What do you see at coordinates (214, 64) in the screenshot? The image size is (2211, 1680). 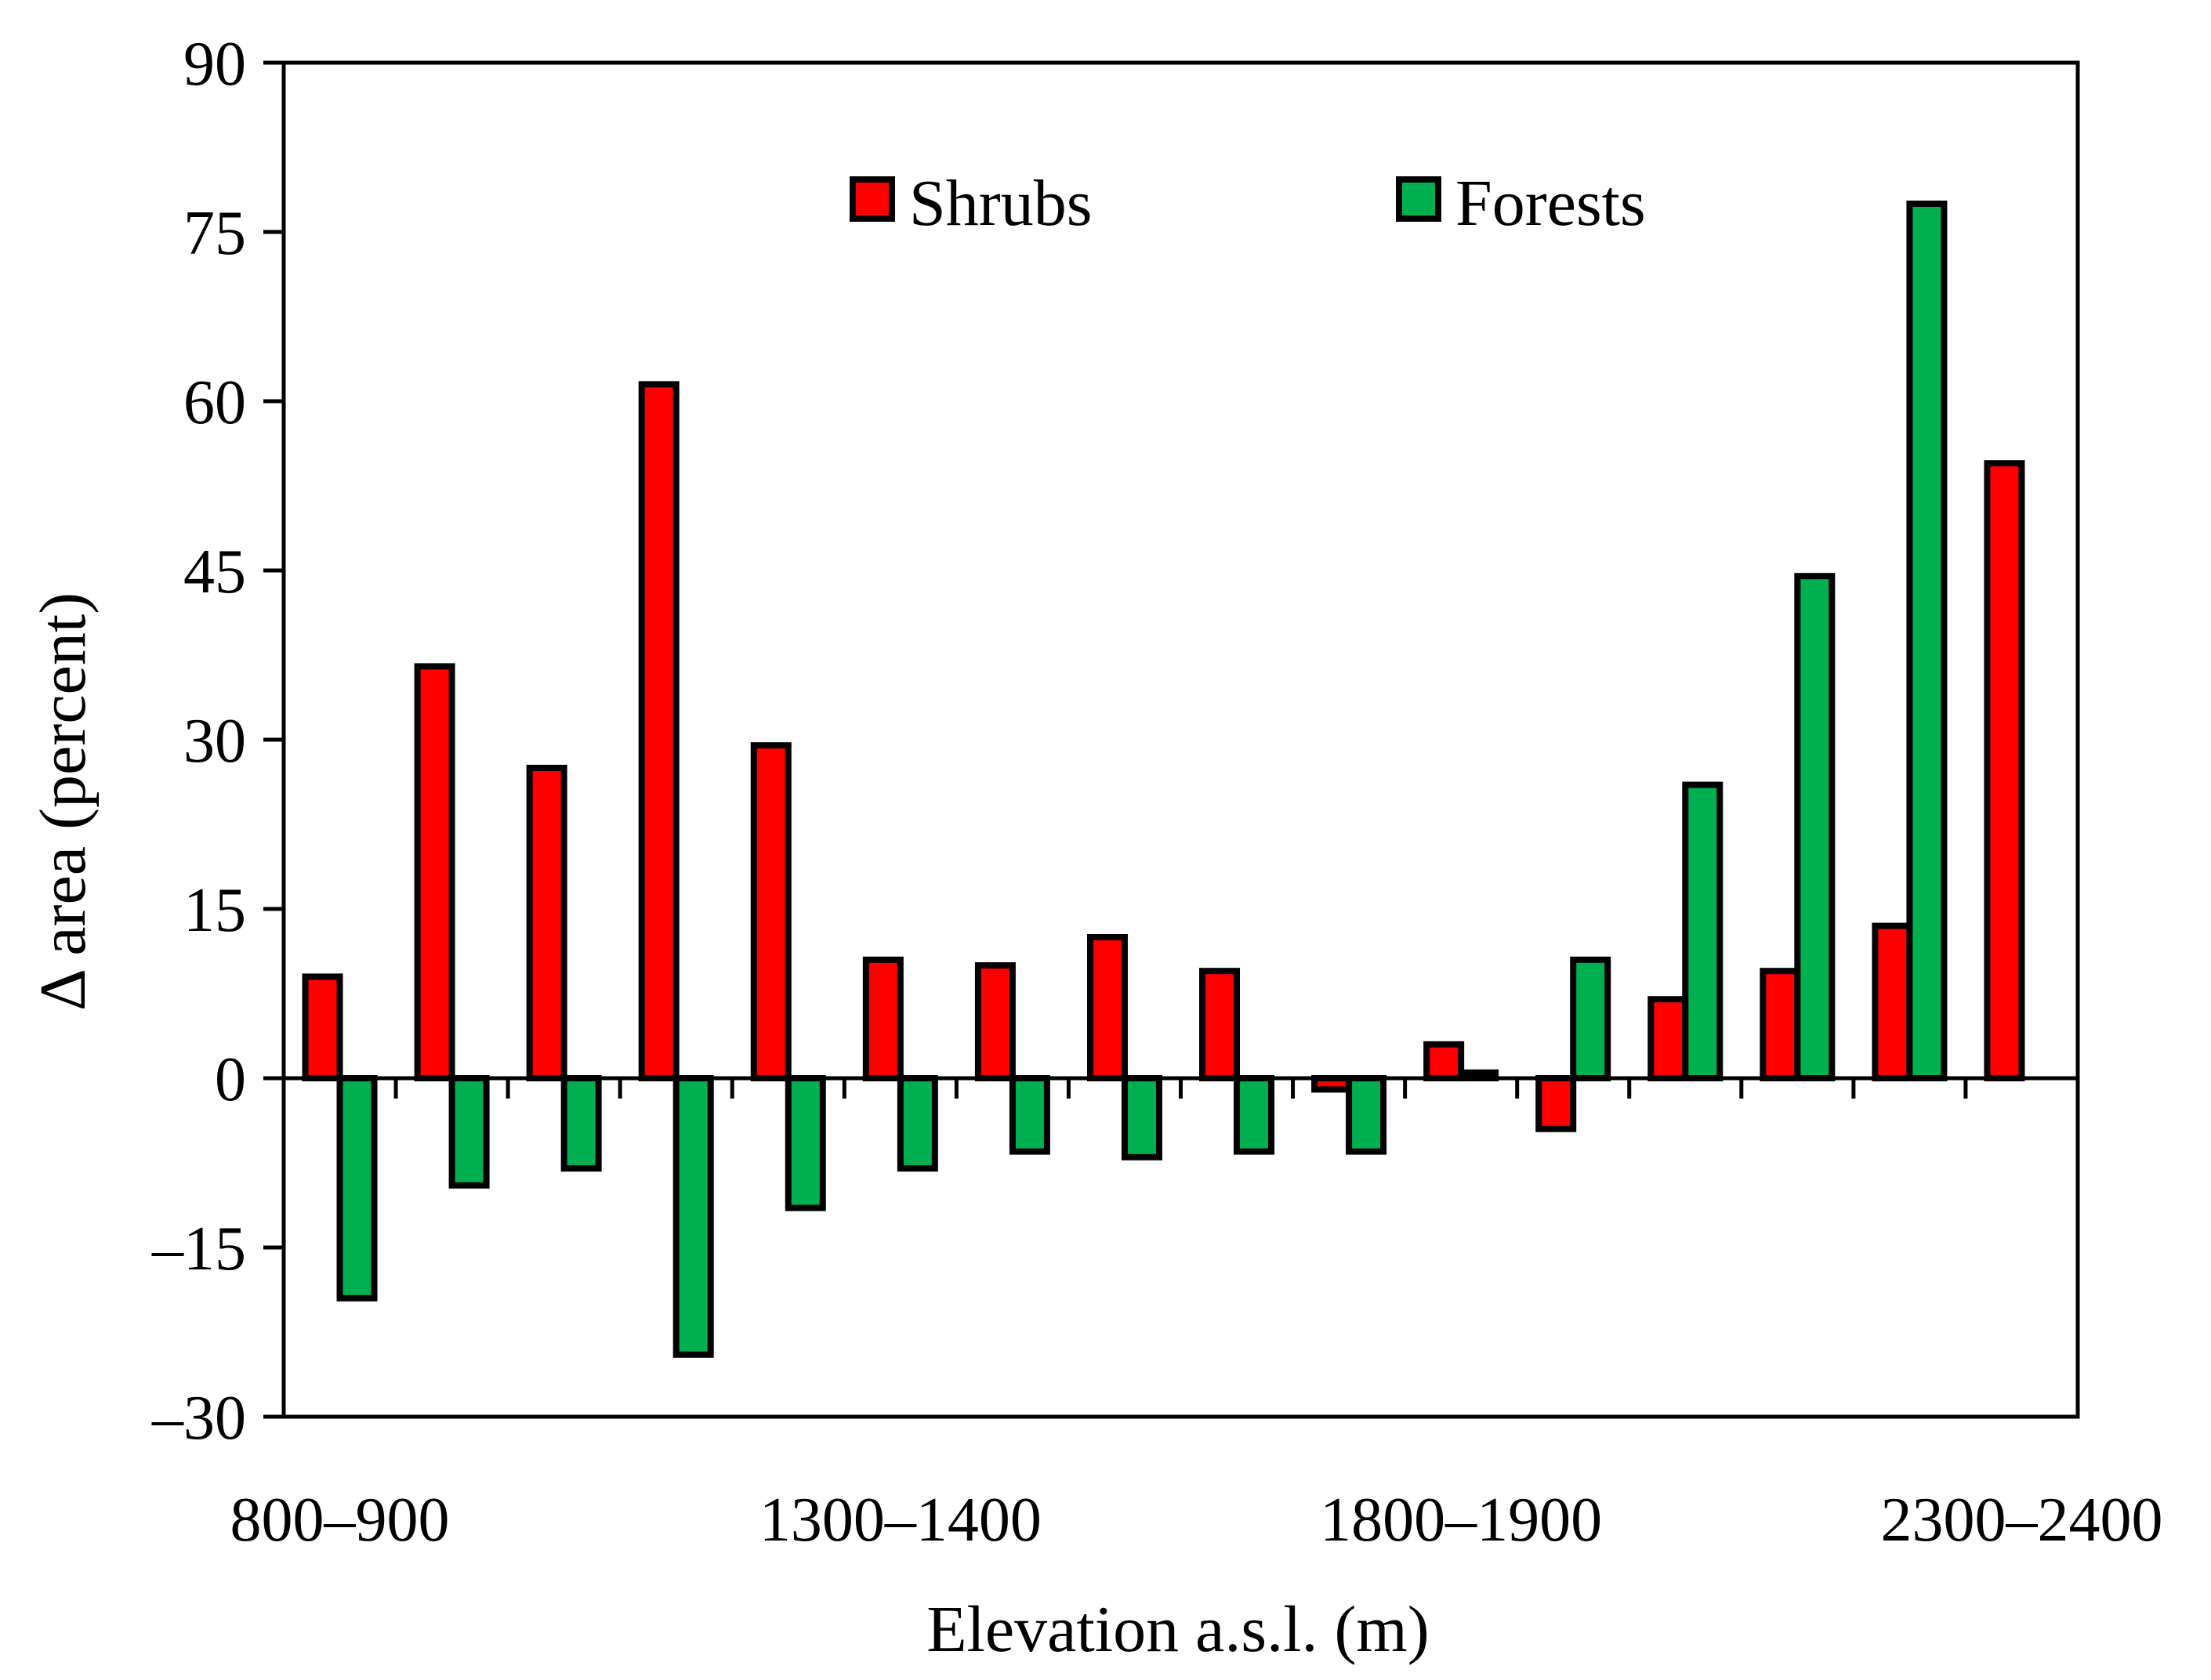 I see `y-tick-label: 90` at bounding box center [214, 64].